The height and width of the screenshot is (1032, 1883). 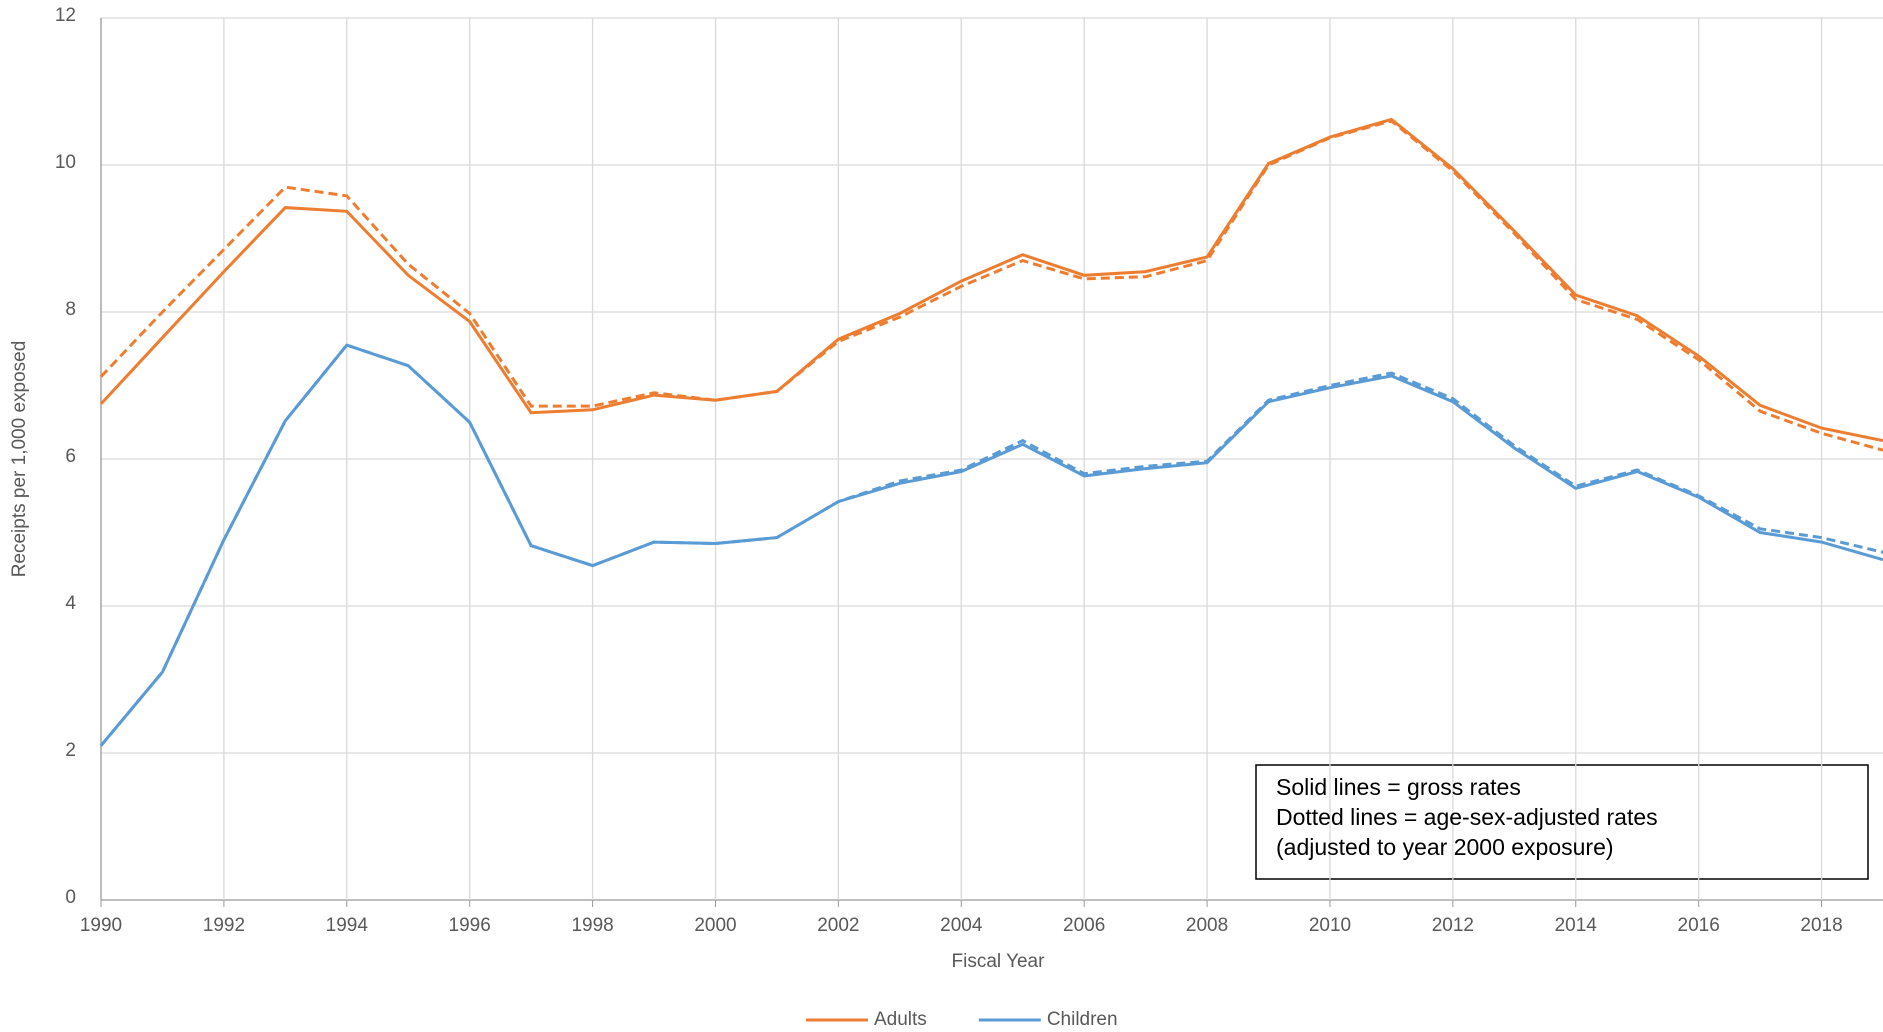 I want to click on y-tick-label: 8, so click(x=70, y=309).